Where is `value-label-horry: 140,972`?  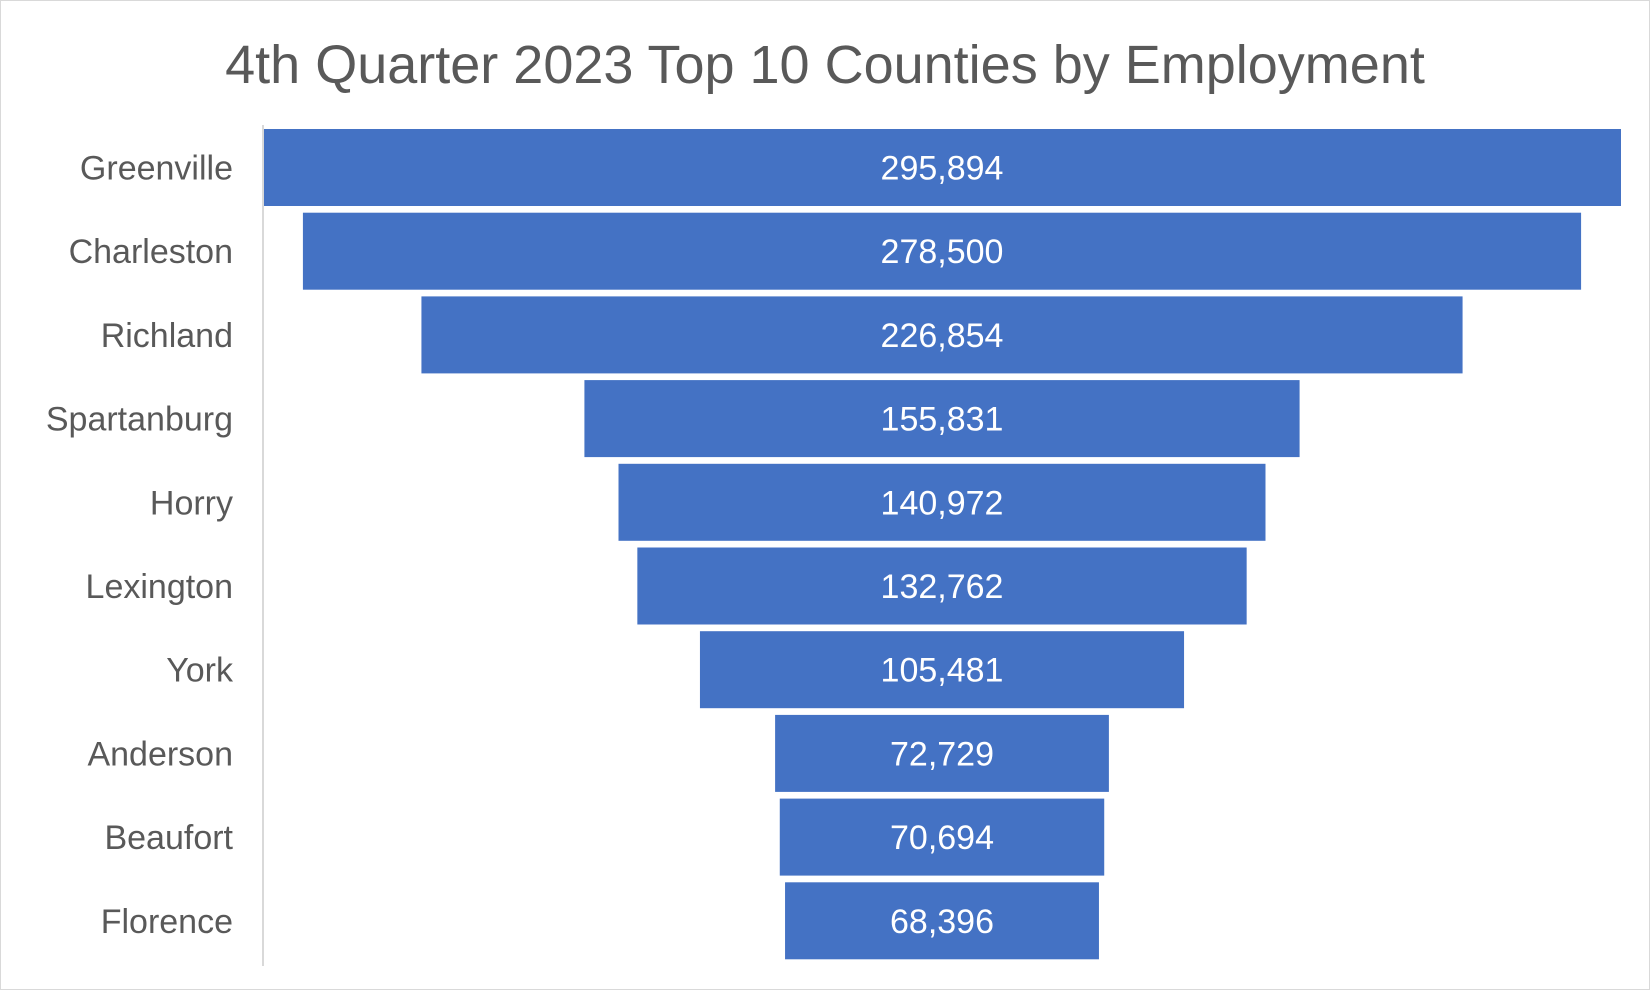 value-label-horry: 140,972 is located at coordinates (942, 503).